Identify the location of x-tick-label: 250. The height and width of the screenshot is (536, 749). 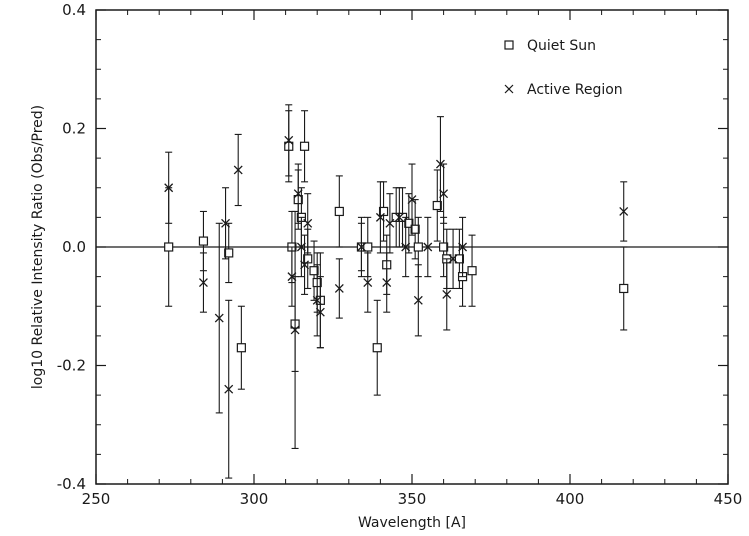
(96, 499).